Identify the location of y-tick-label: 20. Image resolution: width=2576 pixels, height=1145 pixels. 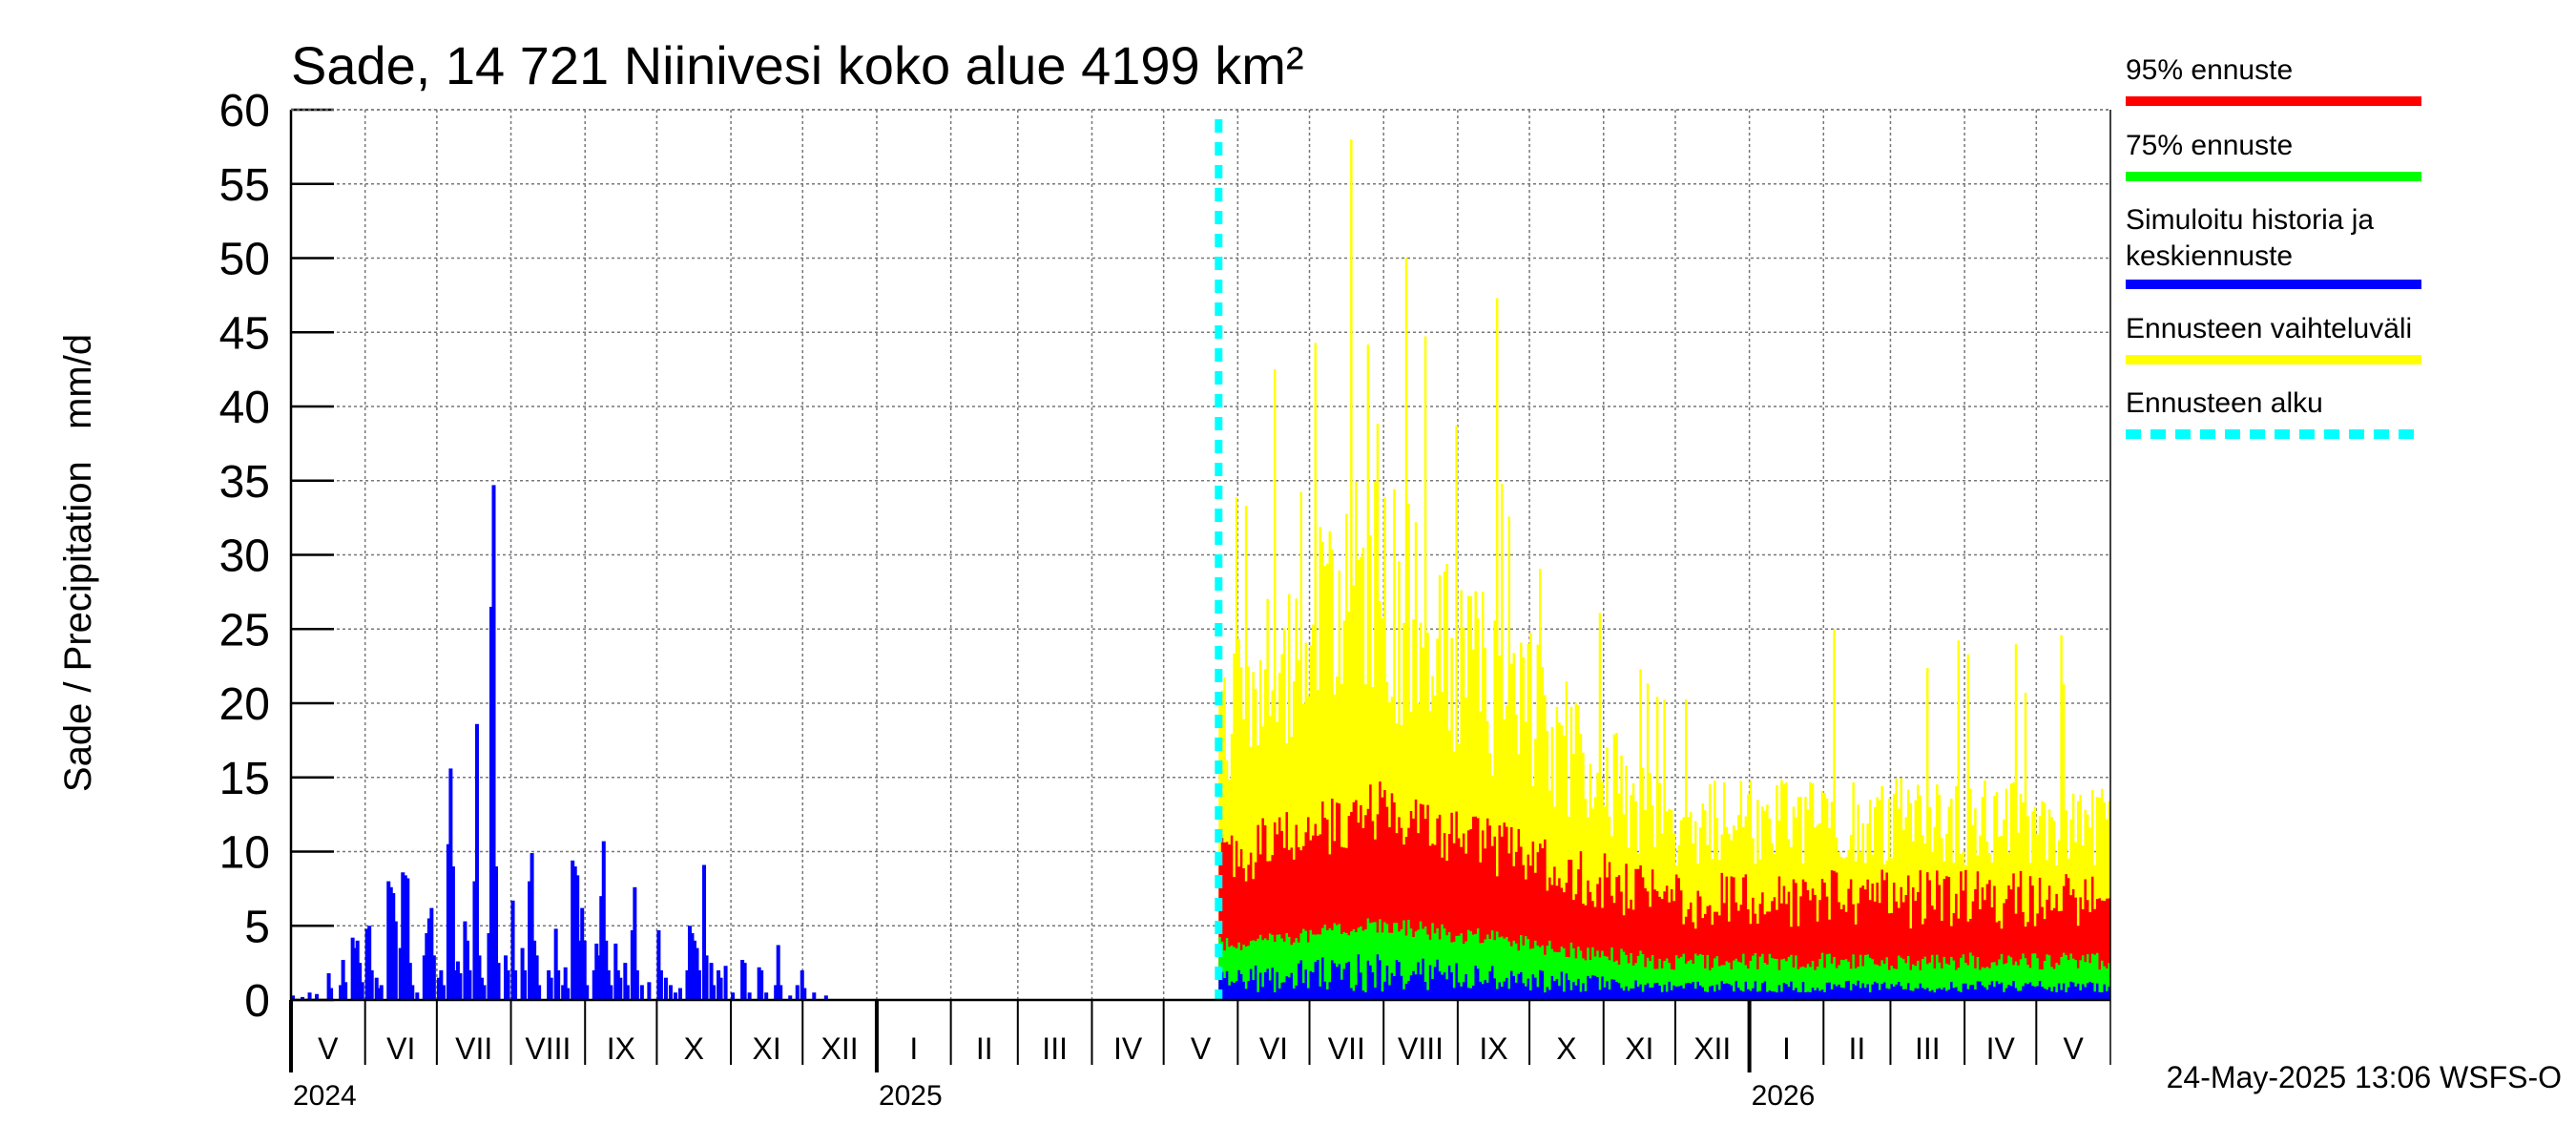
(244, 704).